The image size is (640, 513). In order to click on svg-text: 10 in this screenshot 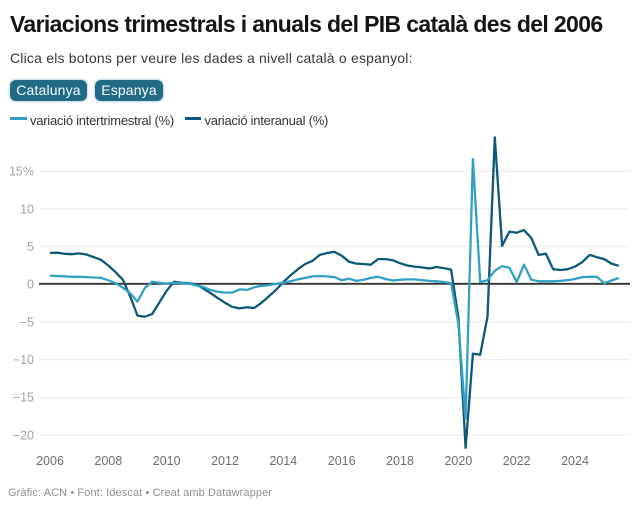, I will do `click(27, 209)`.